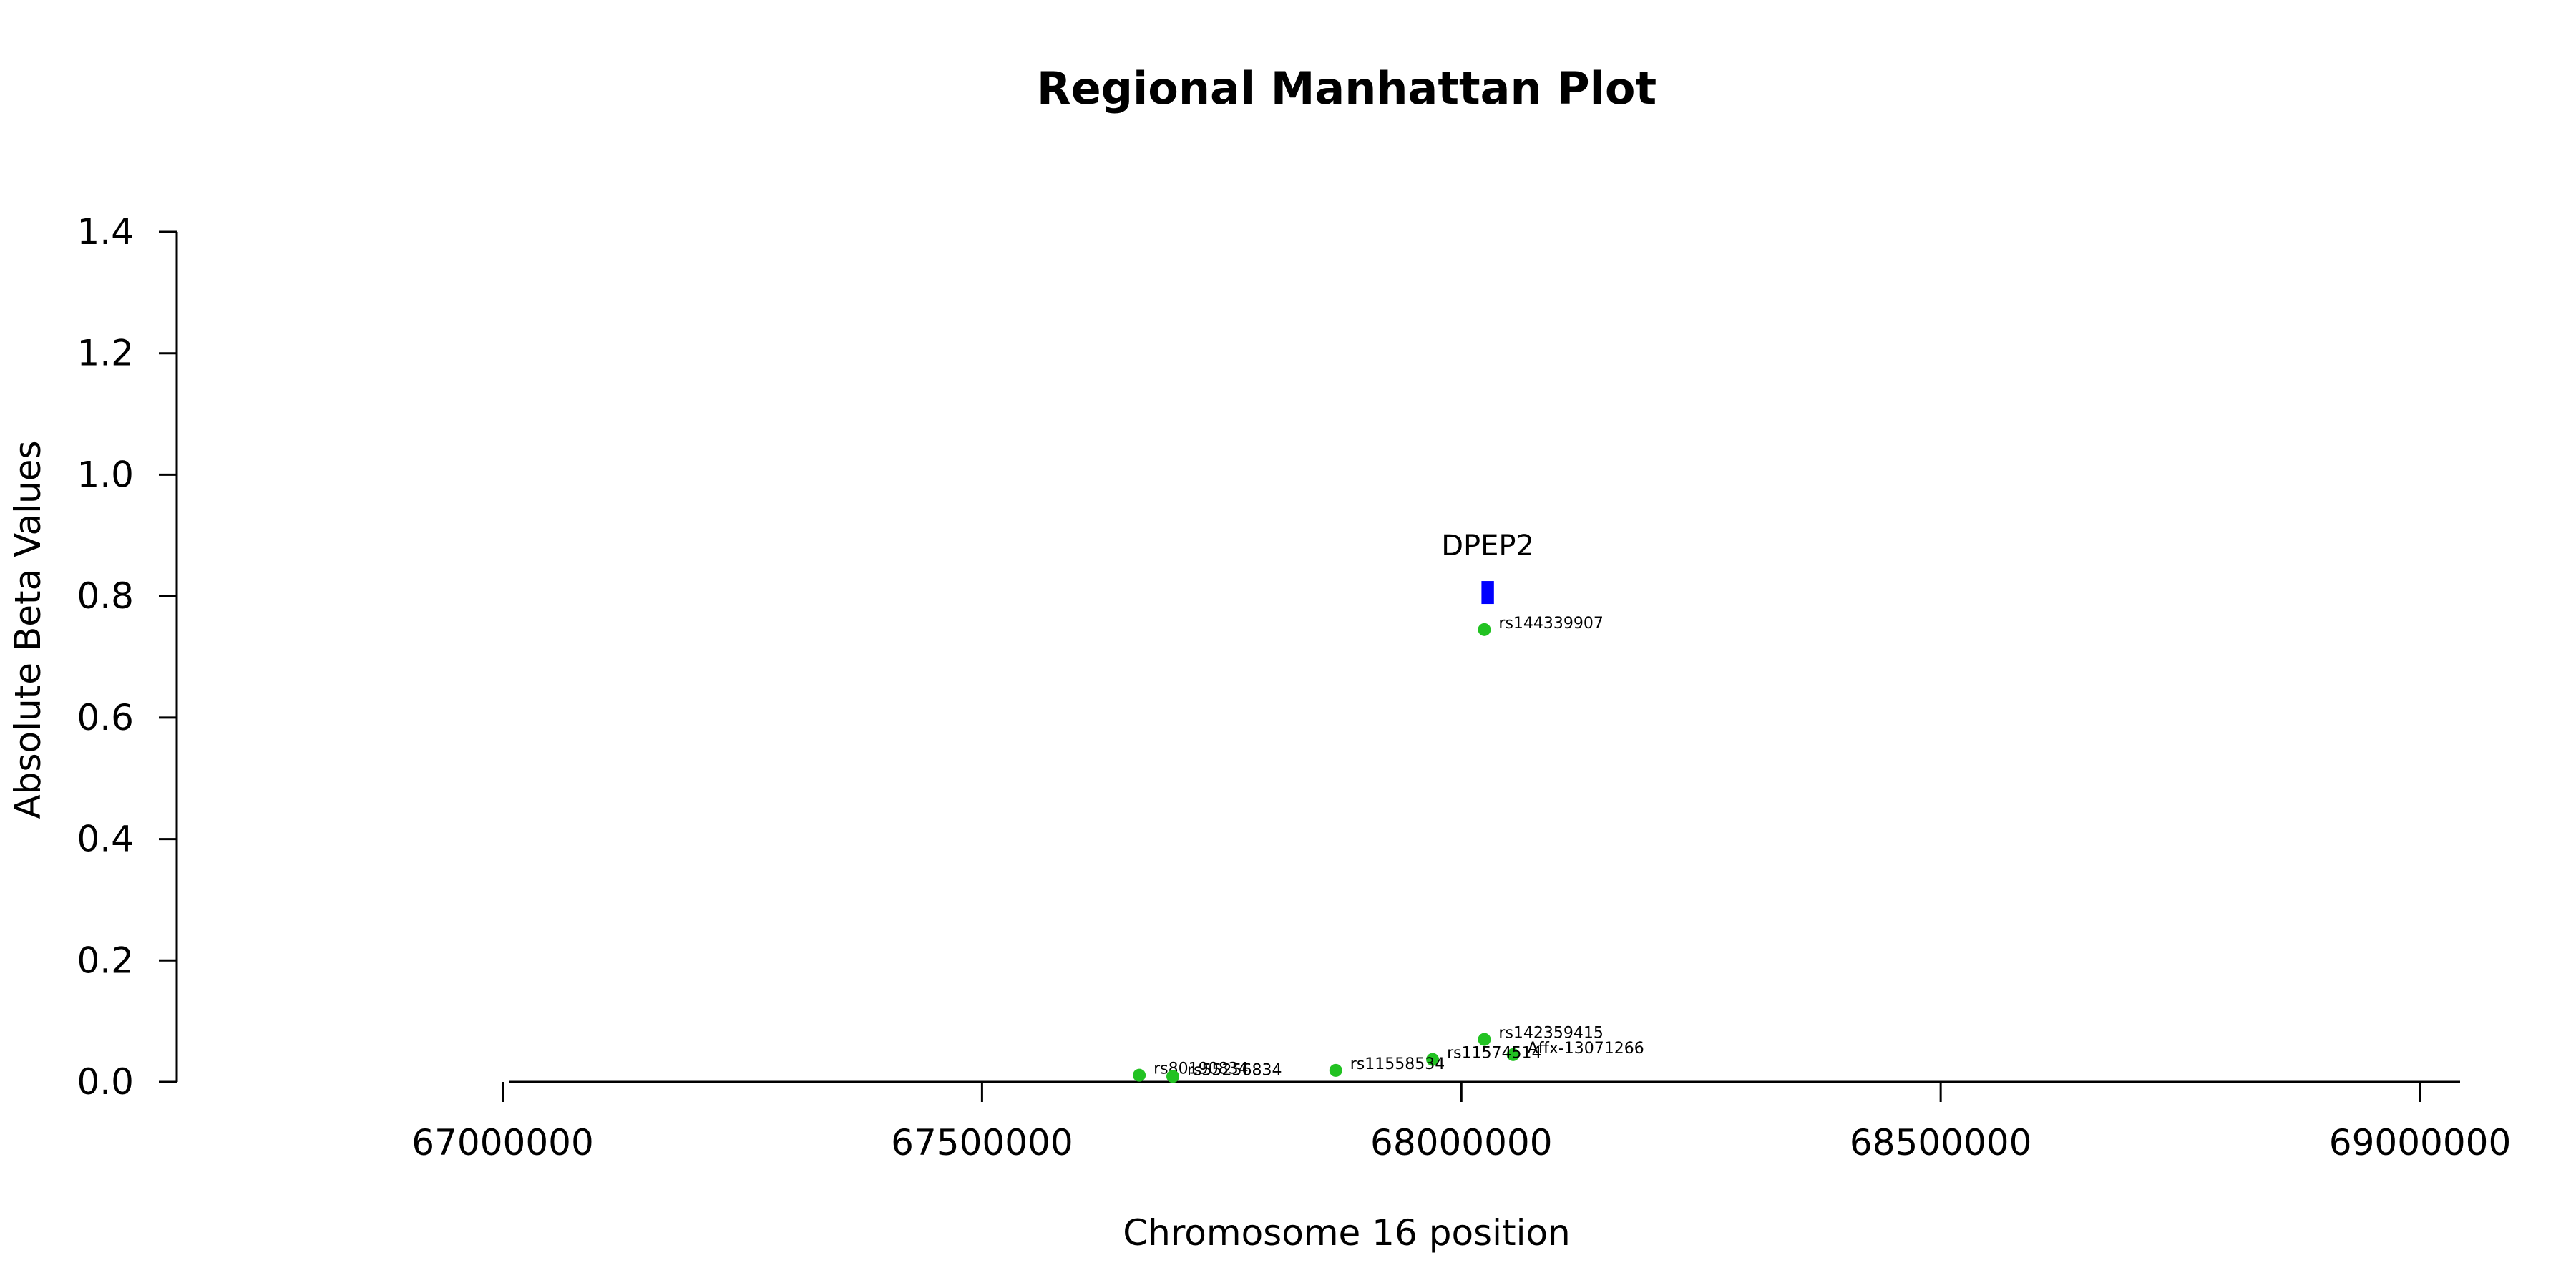 This screenshot has width=2576, height=1288. I want to click on chart-title: Regional Manhattan Plot, so click(1347, 88).